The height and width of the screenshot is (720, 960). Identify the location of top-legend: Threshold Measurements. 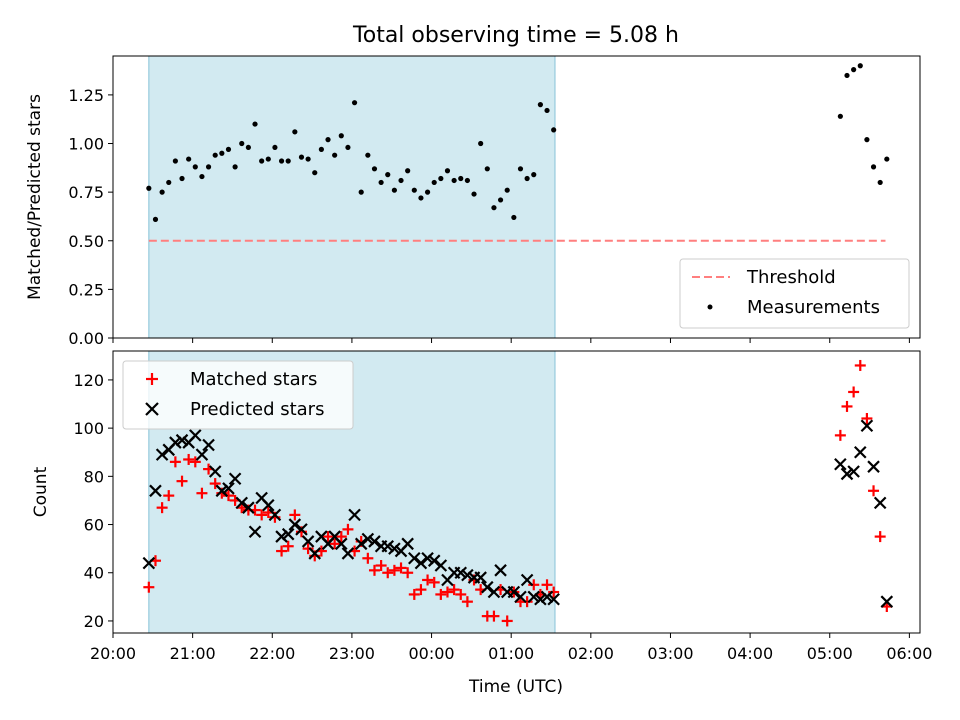
(794, 293).